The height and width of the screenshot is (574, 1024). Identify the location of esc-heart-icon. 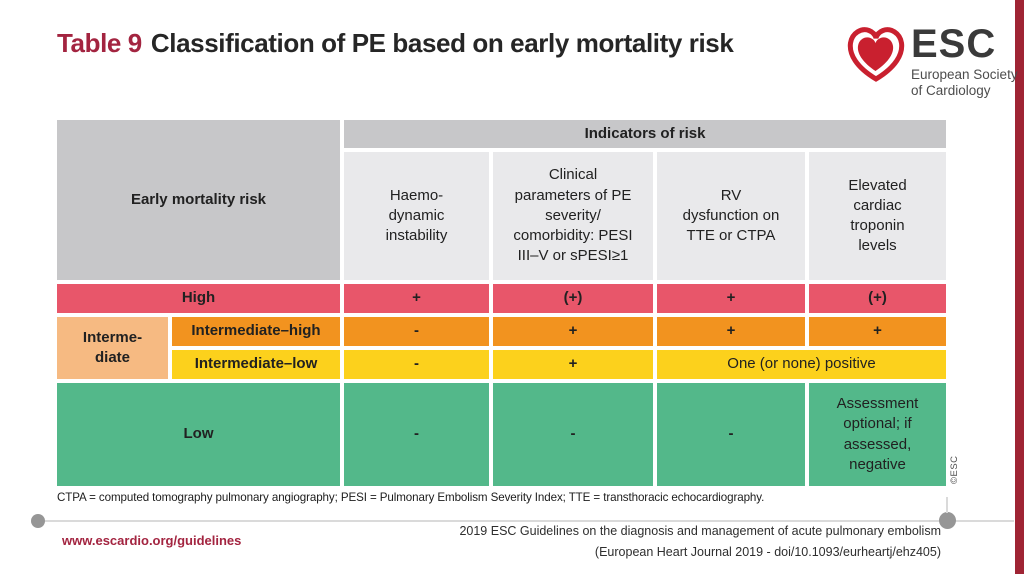
(876, 58).